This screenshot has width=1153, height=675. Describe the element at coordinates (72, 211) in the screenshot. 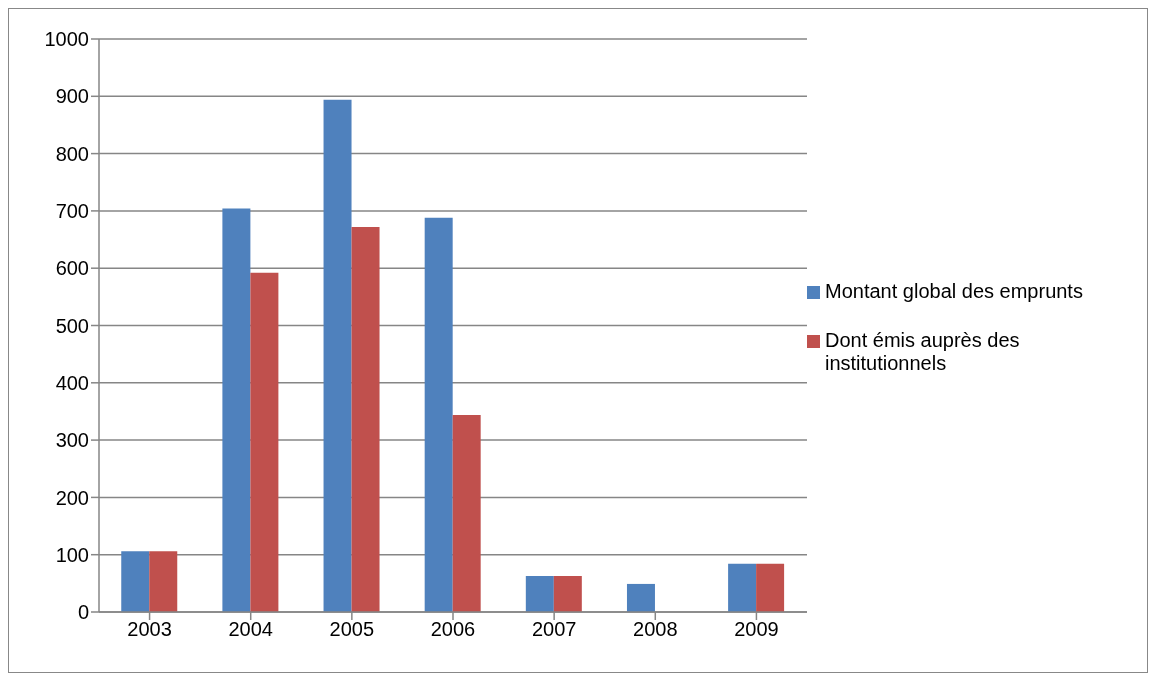

I see `y-tick-label: 700` at that location.